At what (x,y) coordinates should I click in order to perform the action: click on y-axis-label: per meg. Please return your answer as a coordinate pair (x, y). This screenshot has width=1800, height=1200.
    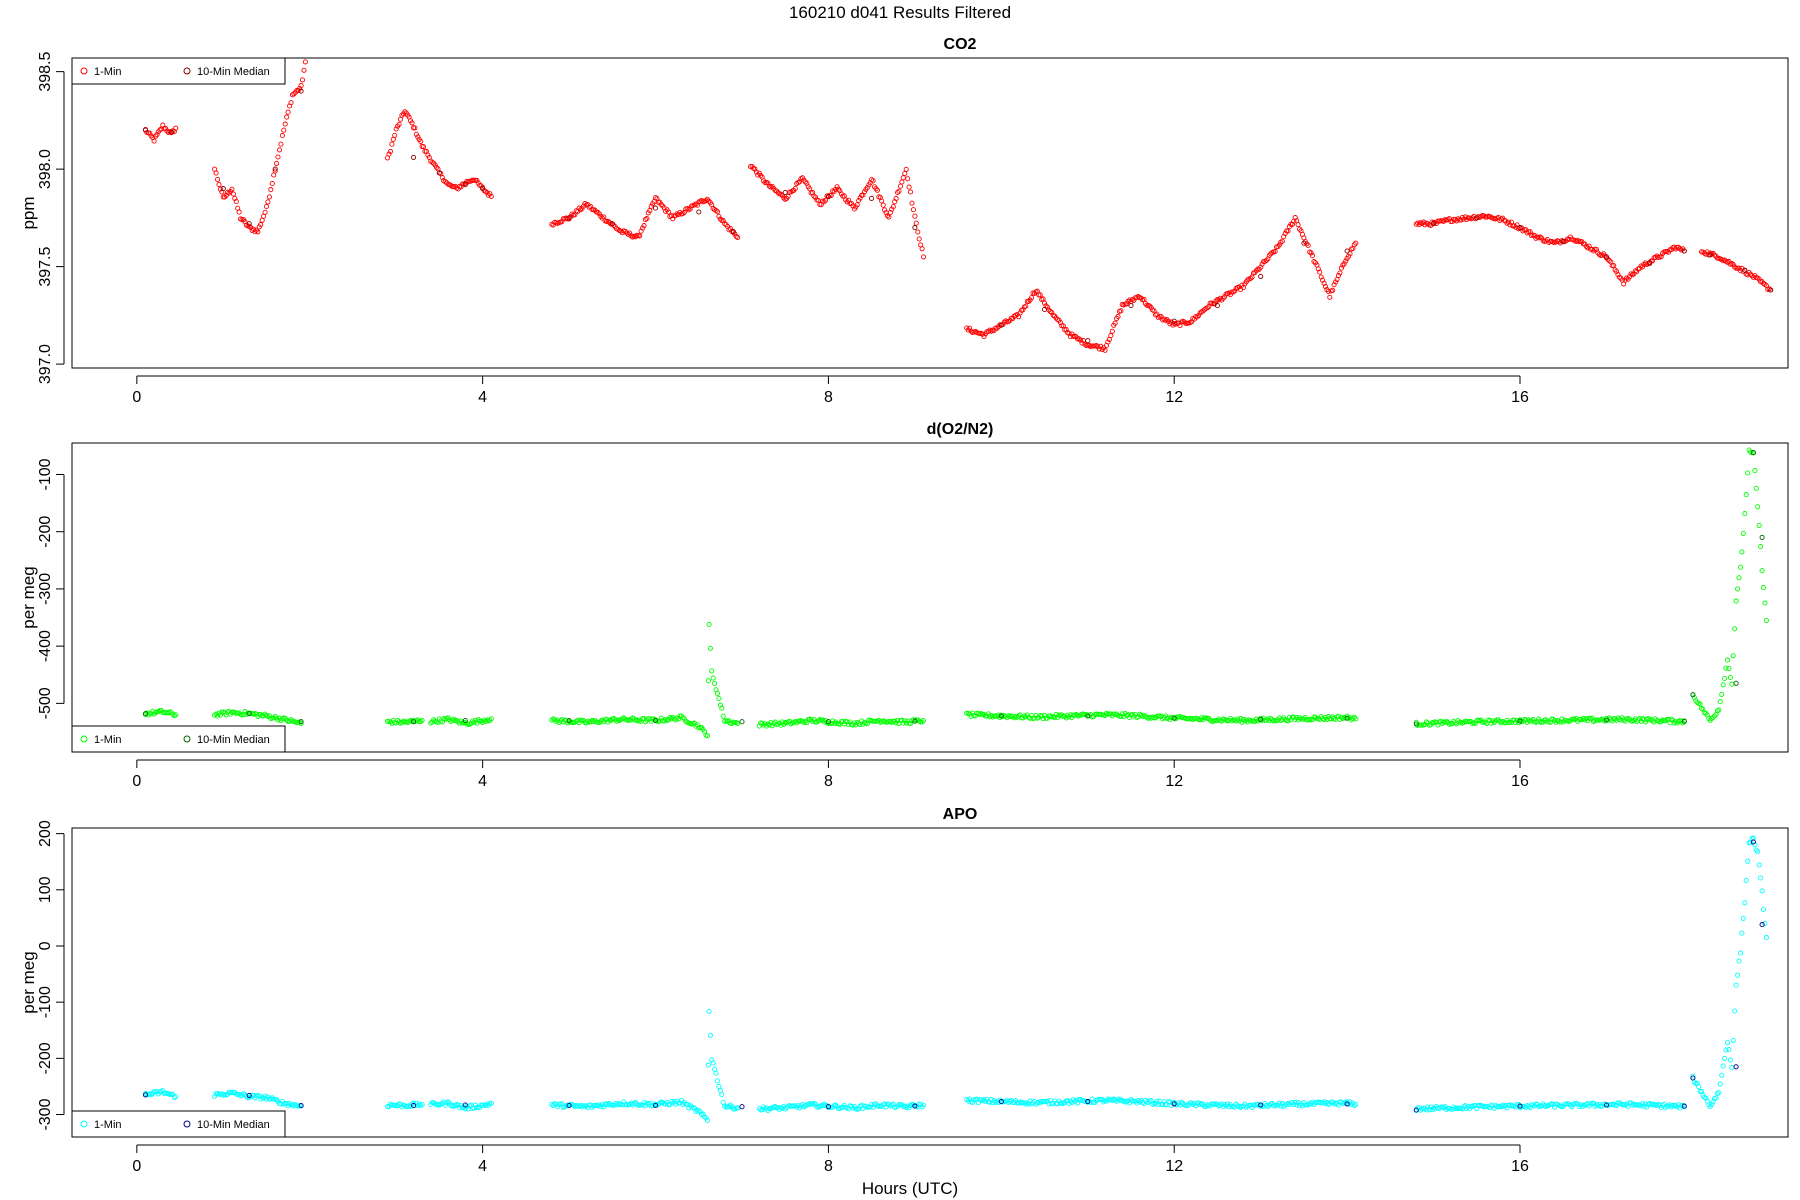
    Looking at the image, I should click on (28, 982).